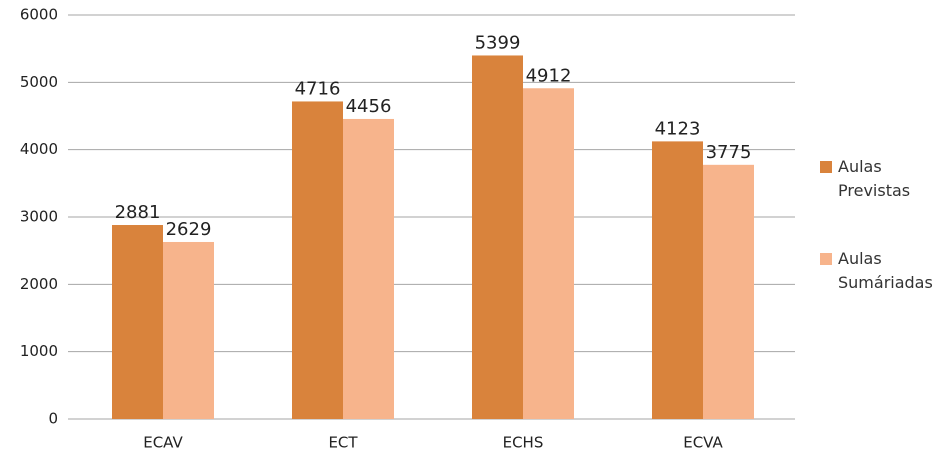 Image resolution: width=943 pixels, height=459 pixels. I want to click on value-label: 4123, so click(678, 128).